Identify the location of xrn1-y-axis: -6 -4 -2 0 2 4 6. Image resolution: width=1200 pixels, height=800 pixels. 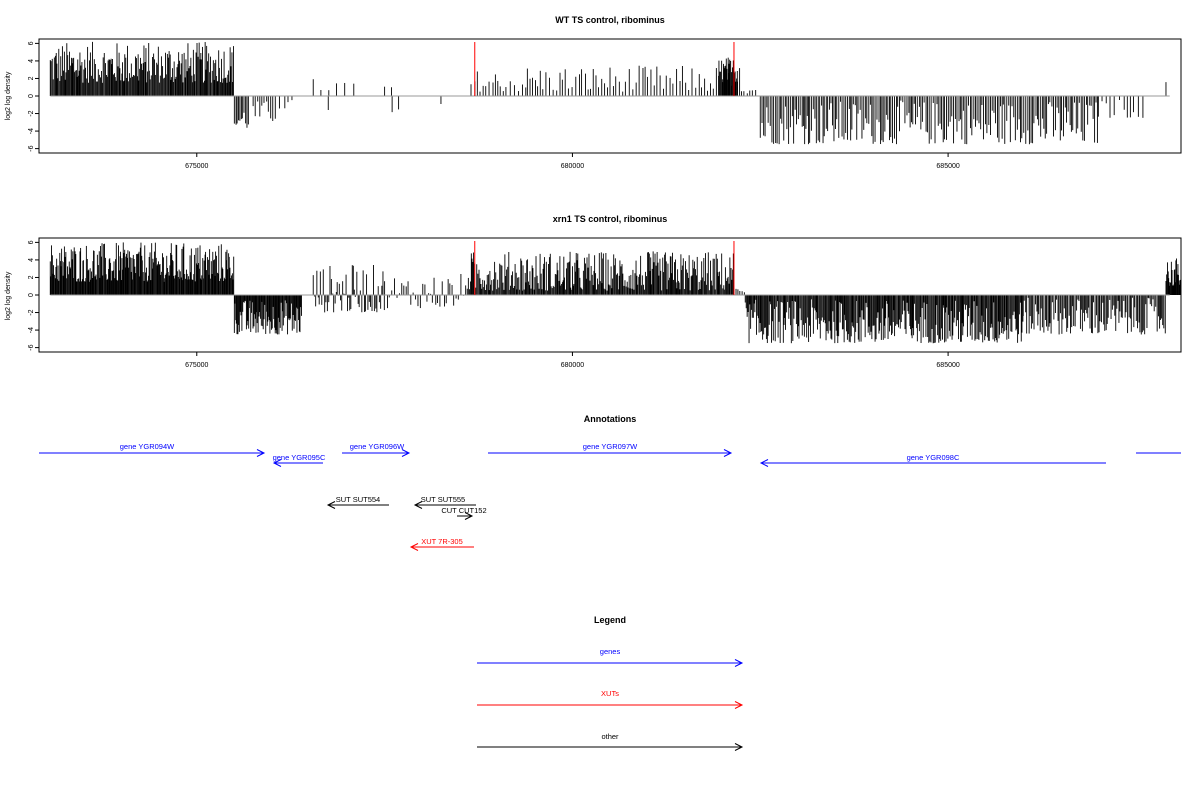
(33, 295).